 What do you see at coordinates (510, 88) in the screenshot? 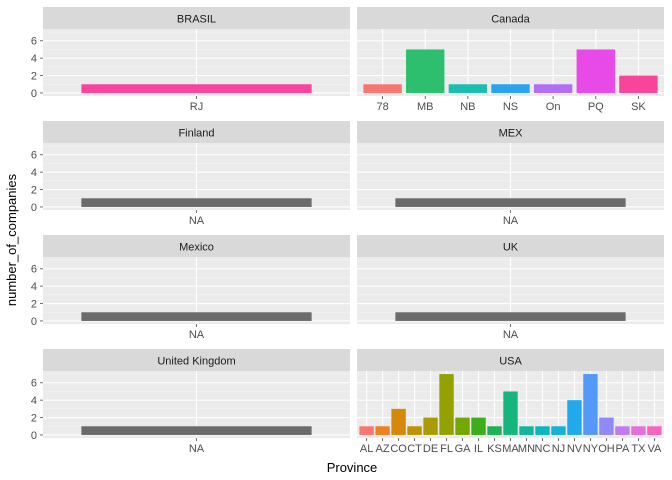
I see `bar-ns` at bounding box center [510, 88].